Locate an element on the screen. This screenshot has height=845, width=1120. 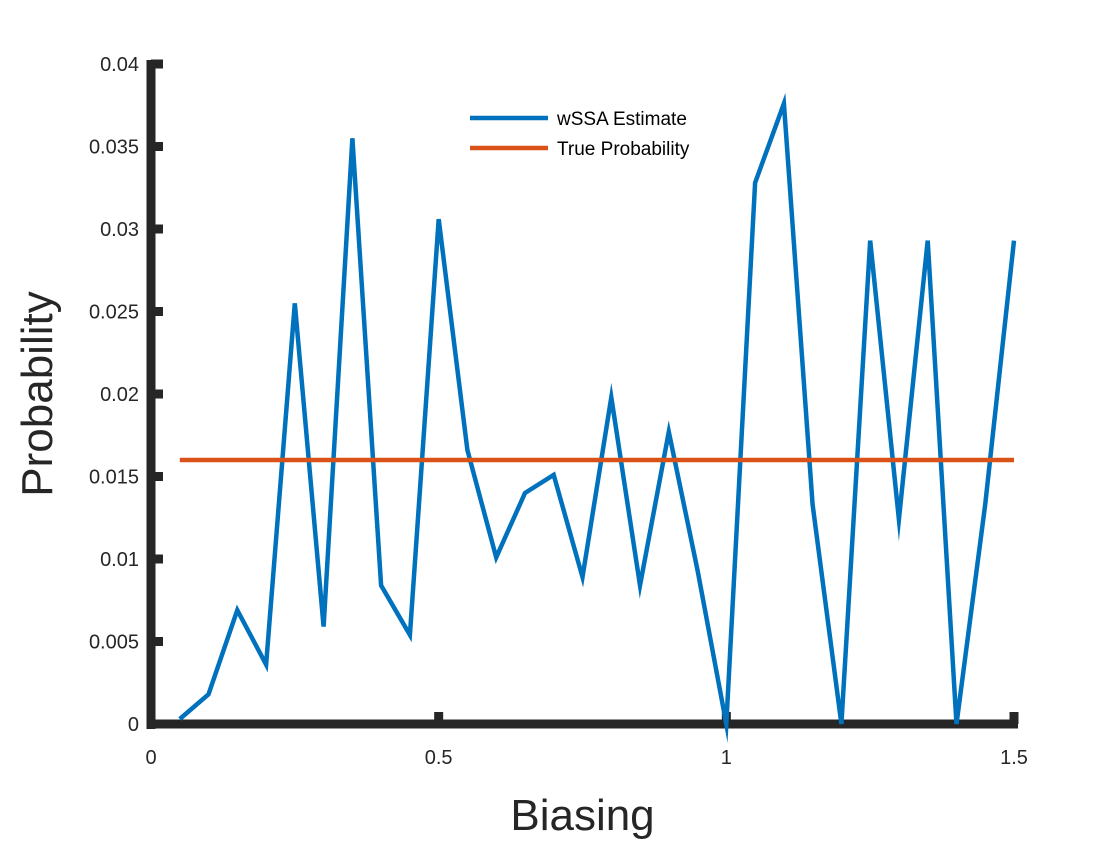
x-tick-label: 1 is located at coordinates (726, 758).